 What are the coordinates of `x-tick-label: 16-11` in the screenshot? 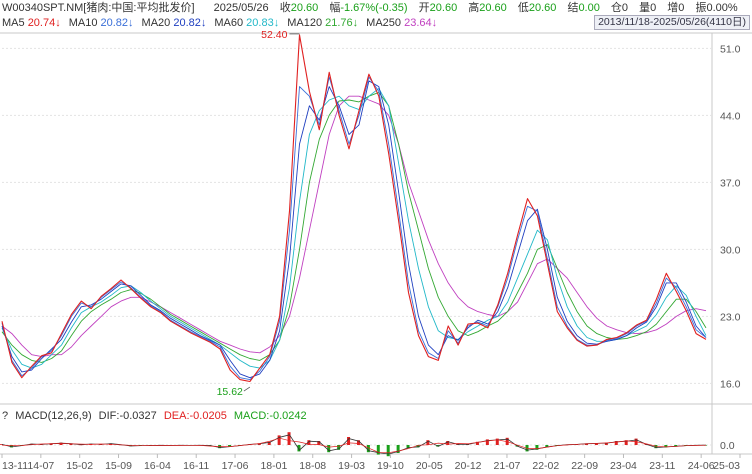 It's located at (196, 466).